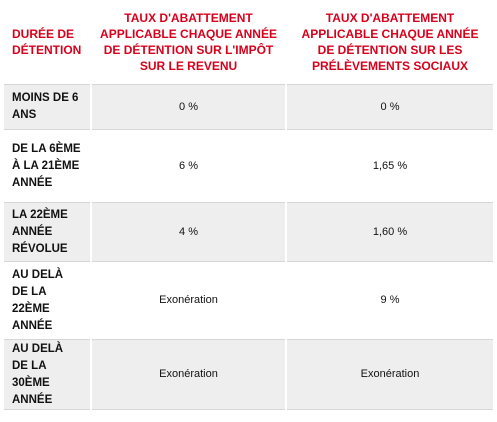 The image size is (497, 422). What do you see at coordinates (48, 374) in the screenshot?
I see `row-label: AU DELÀ DE LA 30ÈME ANNÉE` at bounding box center [48, 374].